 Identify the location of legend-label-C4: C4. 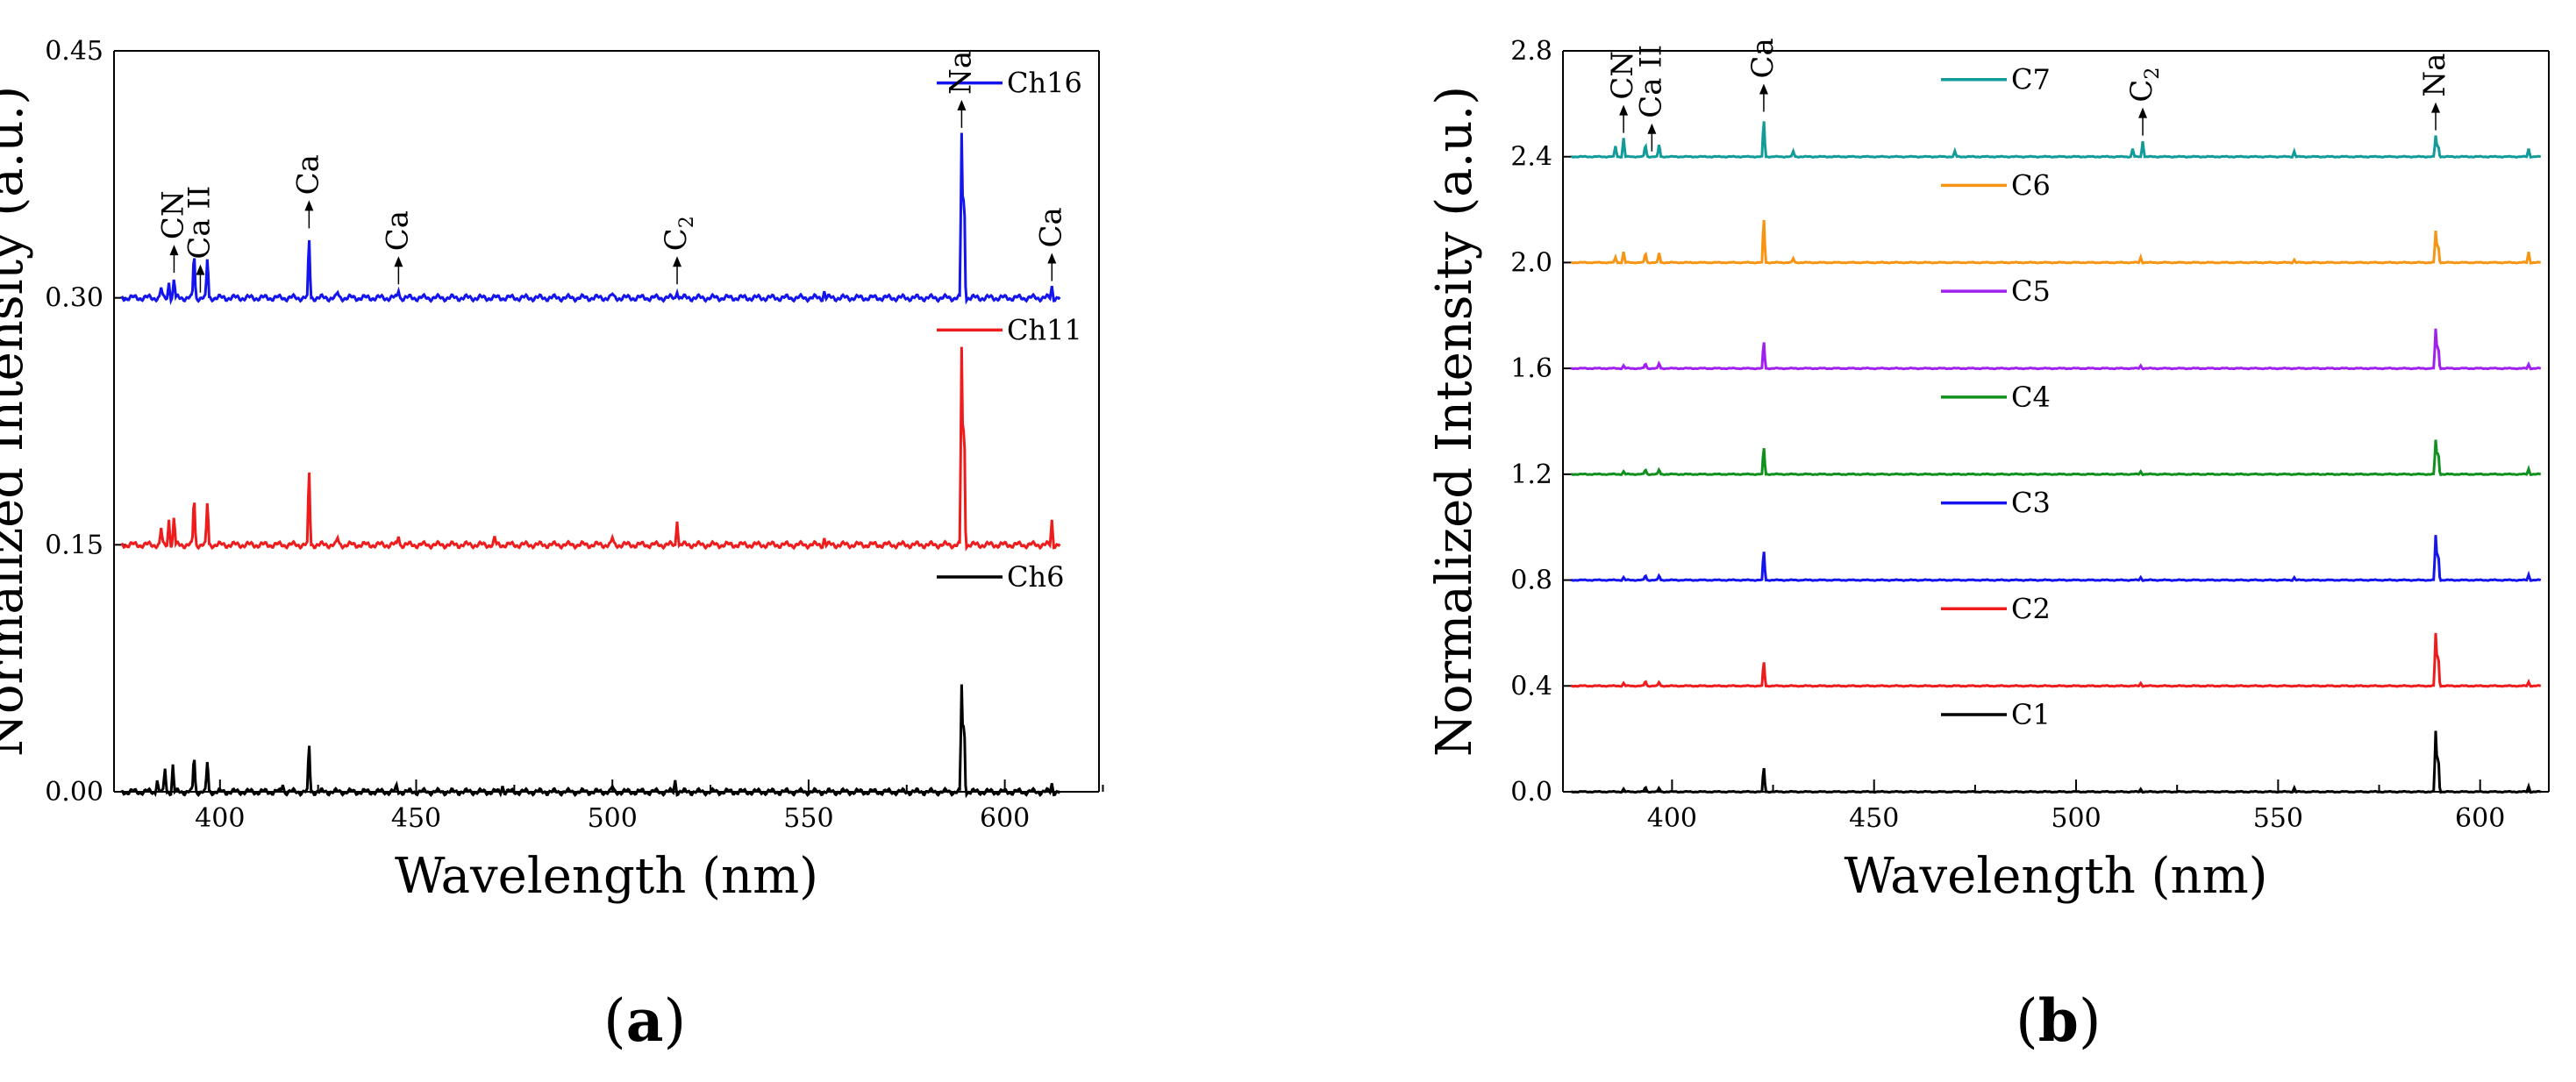
(2031, 397).